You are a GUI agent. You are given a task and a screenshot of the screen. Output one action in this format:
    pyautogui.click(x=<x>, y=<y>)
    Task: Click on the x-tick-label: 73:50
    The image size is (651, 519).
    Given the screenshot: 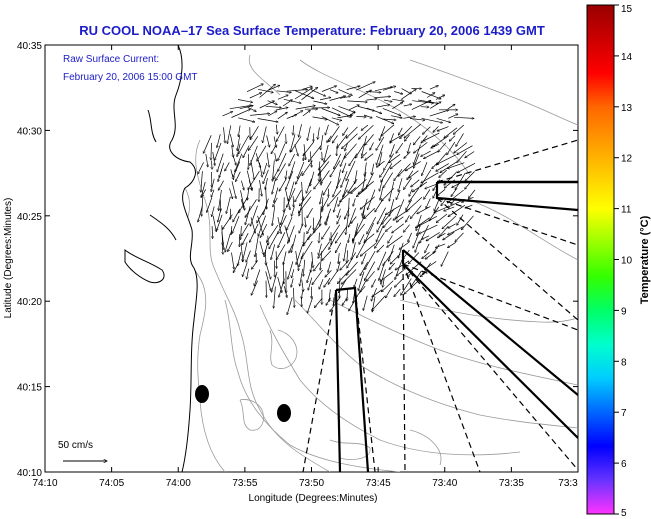 What is the action you would take?
    pyautogui.click(x=311, y=483)
    